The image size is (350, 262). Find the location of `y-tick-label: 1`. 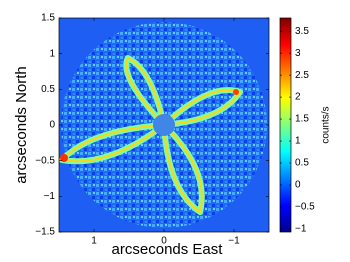

y-tick-label: 1 is located at coordinates (52, 53).